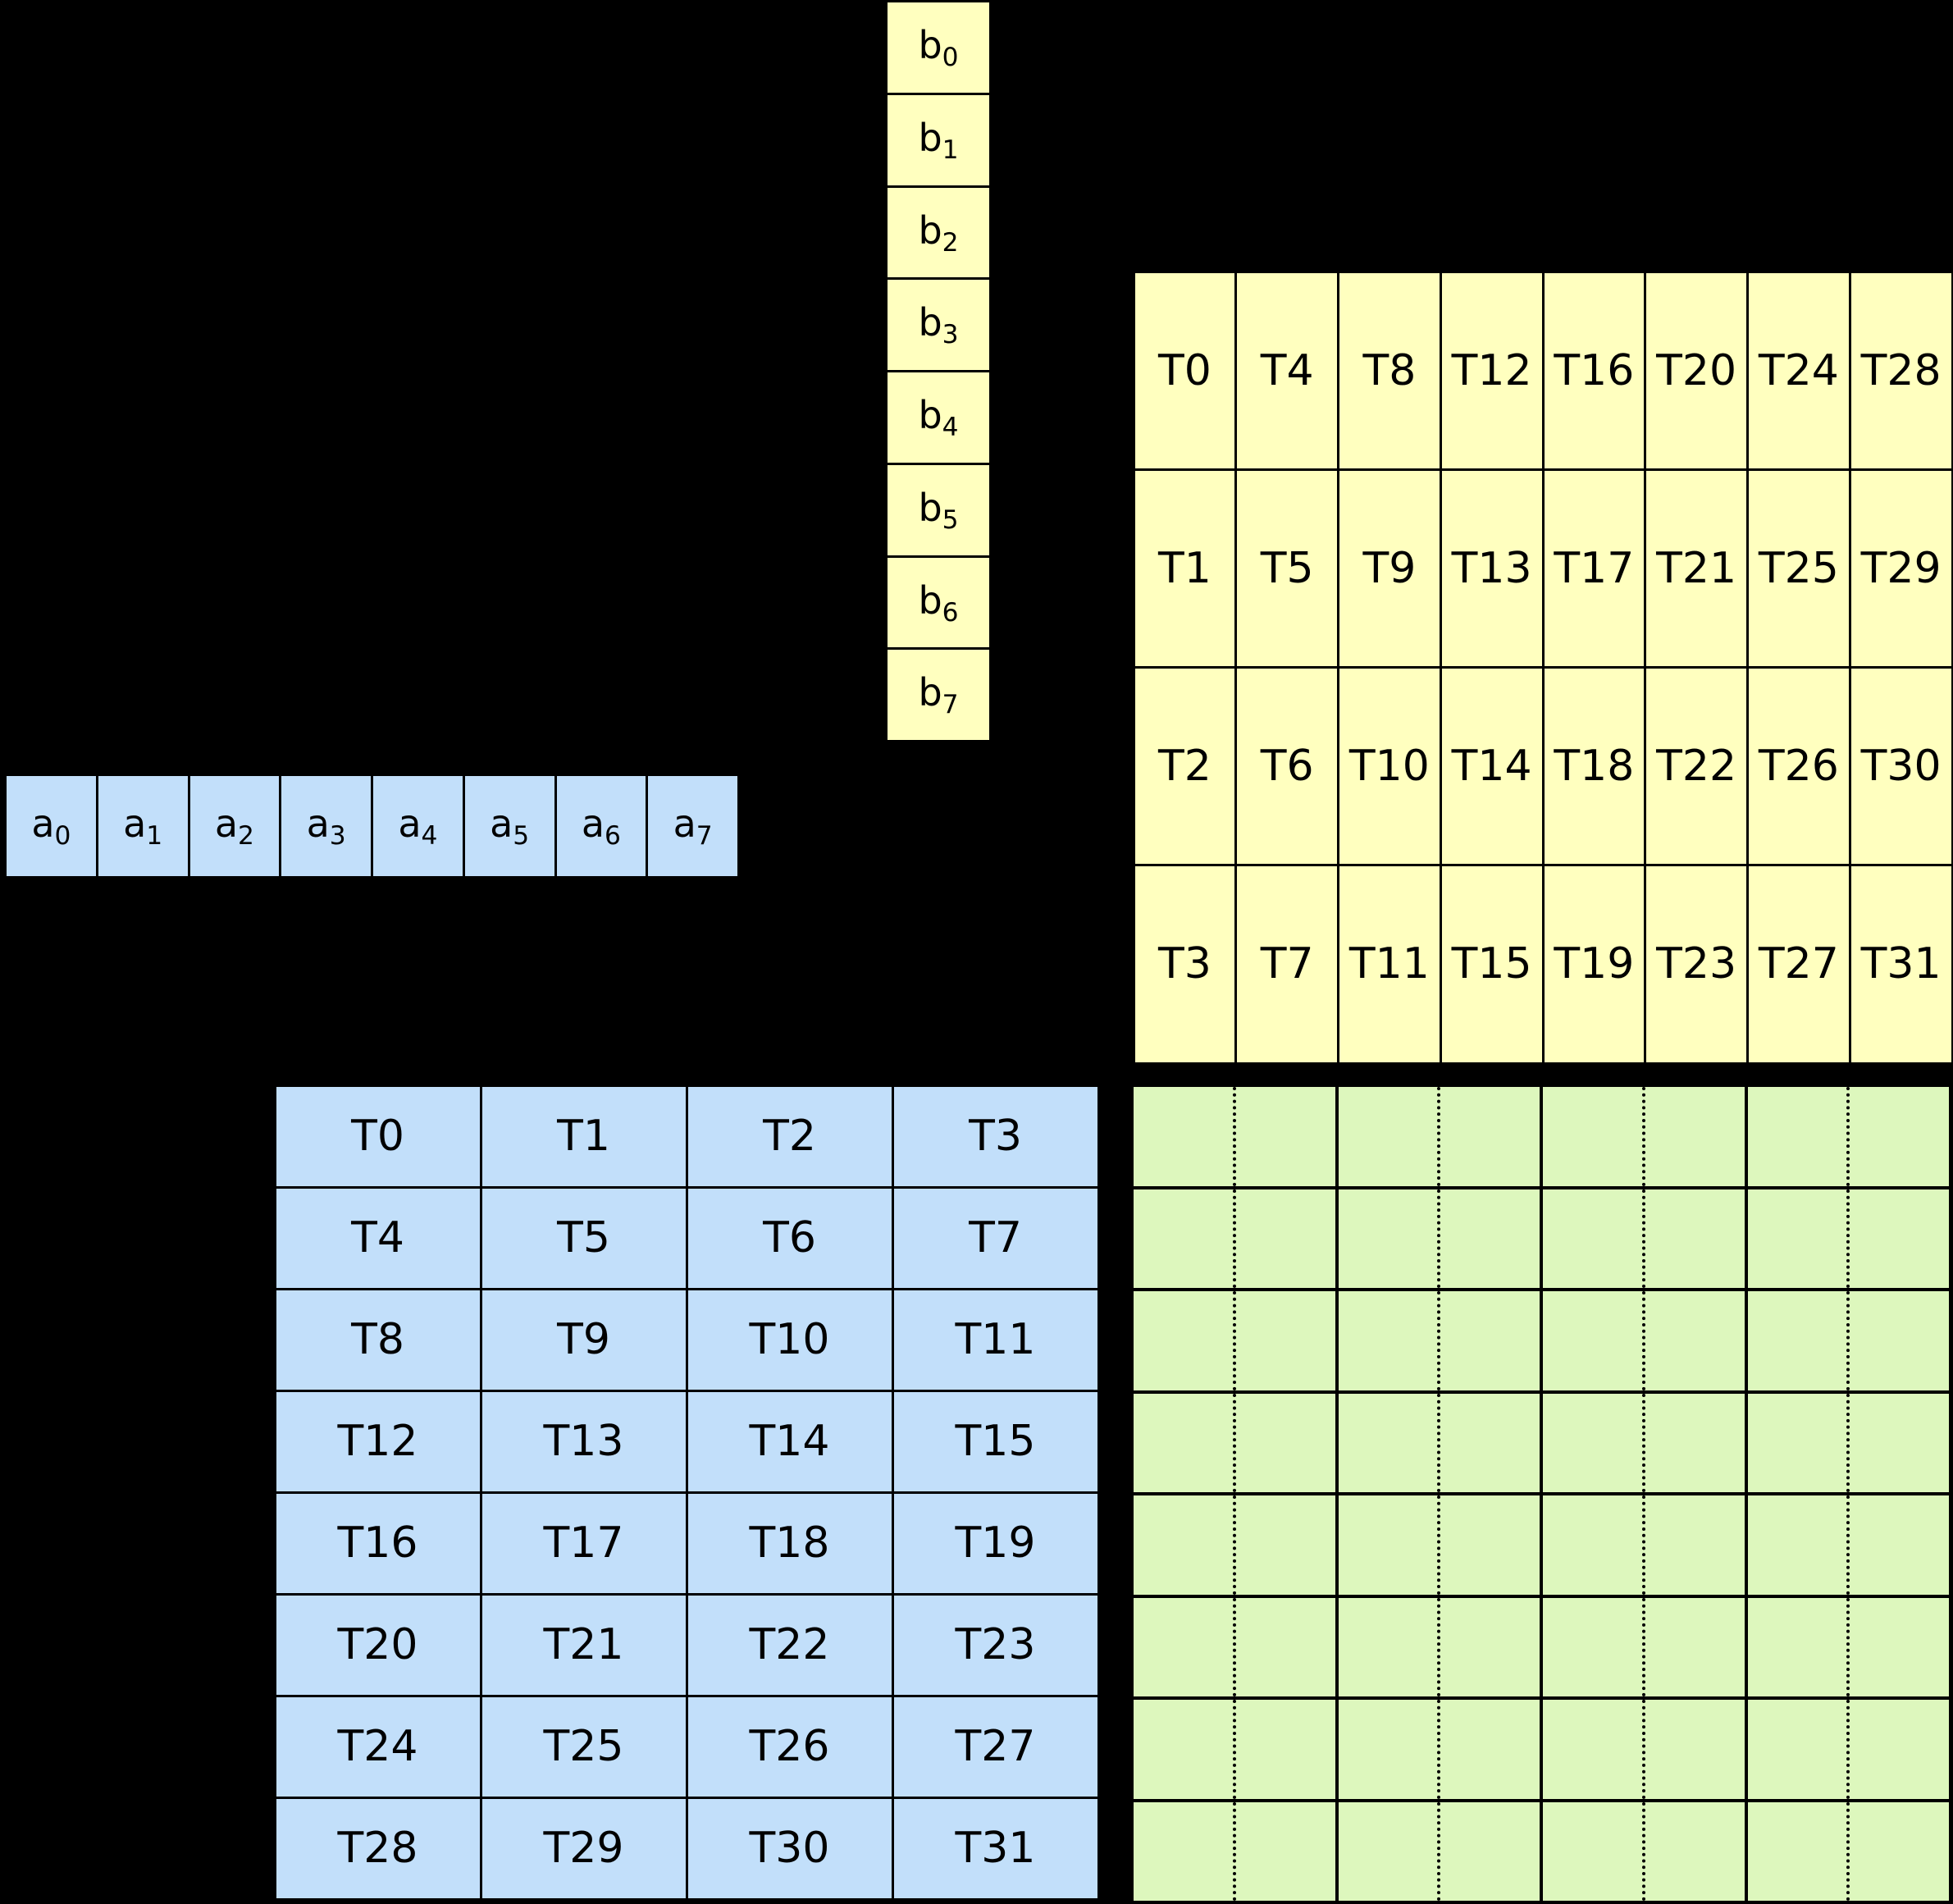  I want to click on vector-b-cell-5: b5, so click(938, 510).